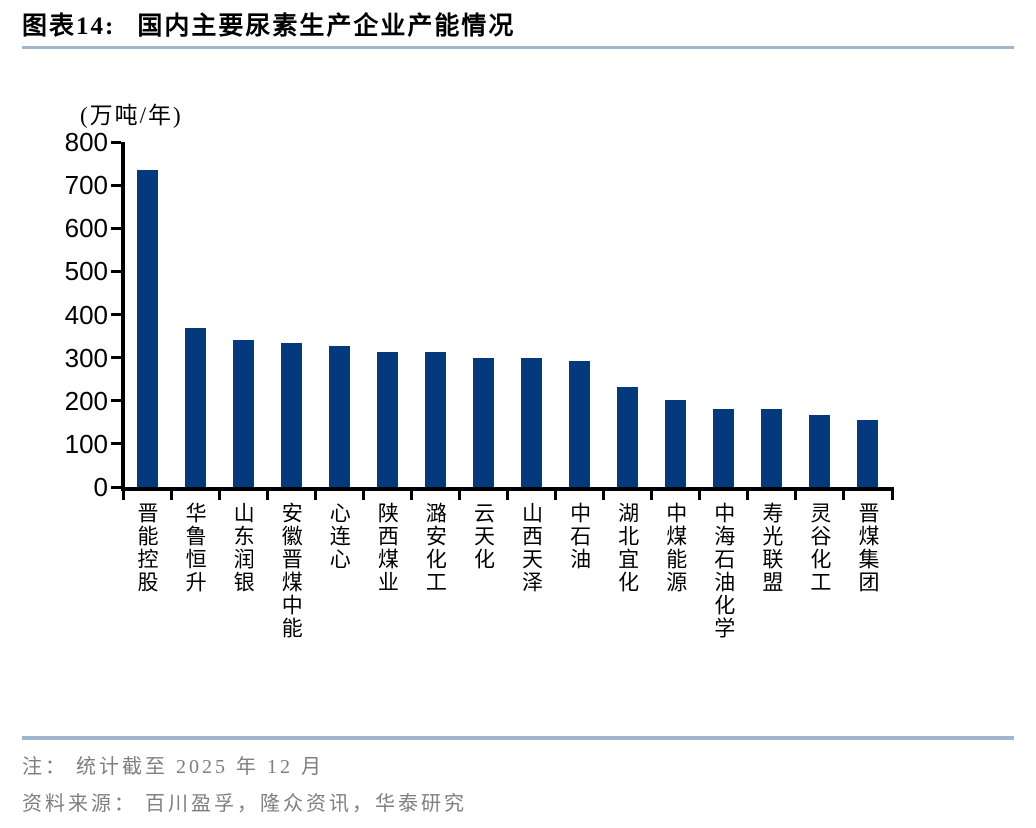 The image size is (1036, 828). What do you see at coordinates (86, 142) in the screenshot?
I see `y-axis-label-800: 800` at bounding box center [86, 142].